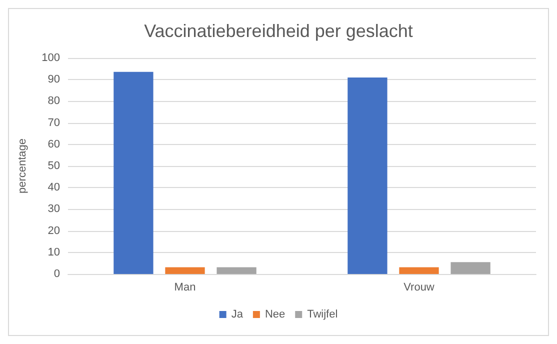  What do you see at coordinates (54, 230) in the screenshot?
I see `y-tick-label: 20` at bounding box center [54, 230].